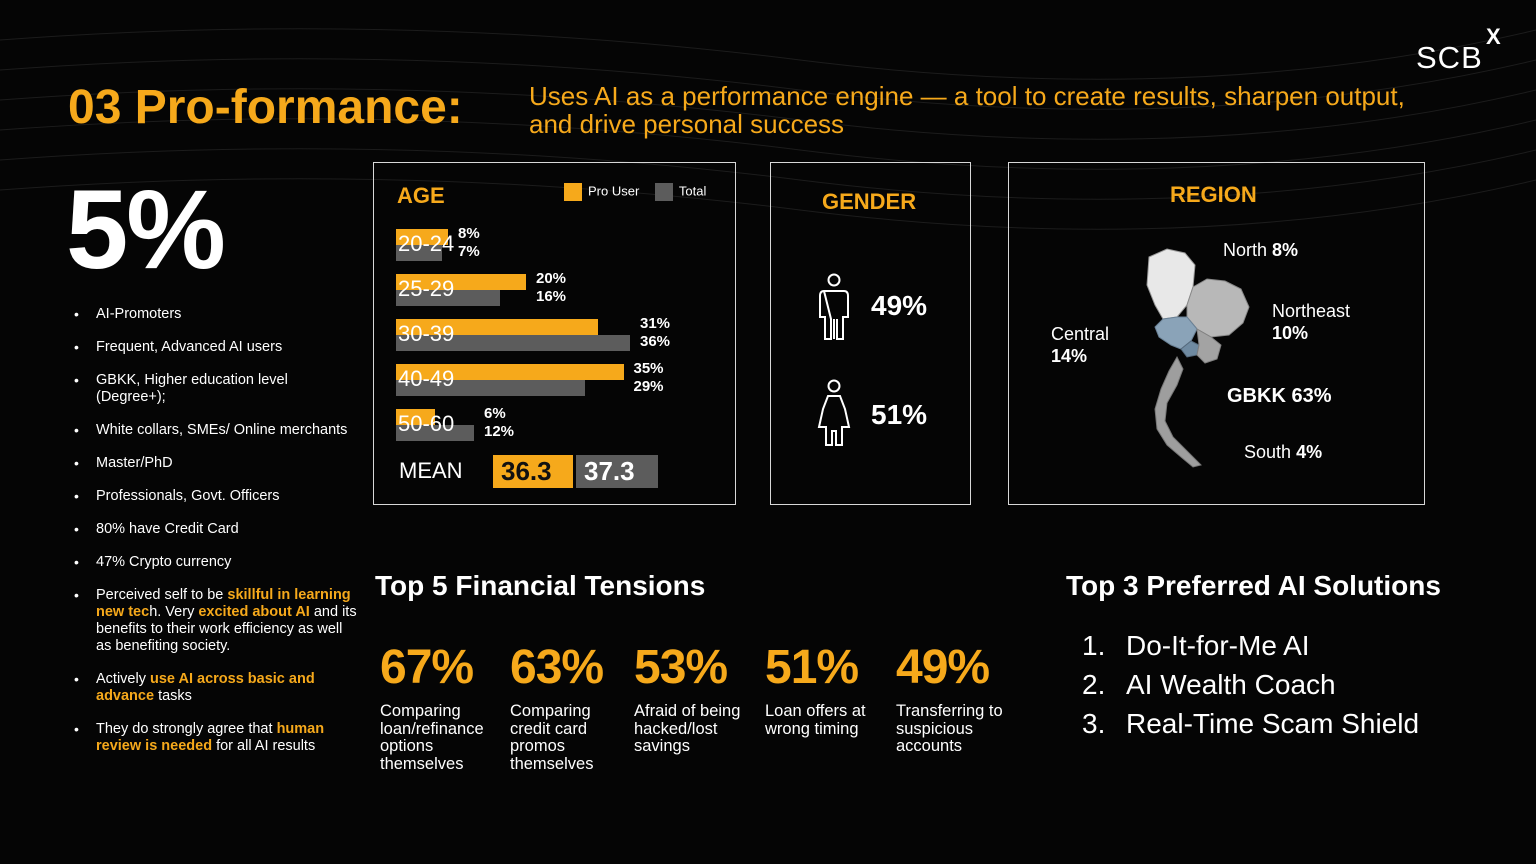 The height and width of the screenshot is (864, 1536). Describe the element at coordinates (812, 667) in the screenshot. I see `tension-pct: 51%` at that location.